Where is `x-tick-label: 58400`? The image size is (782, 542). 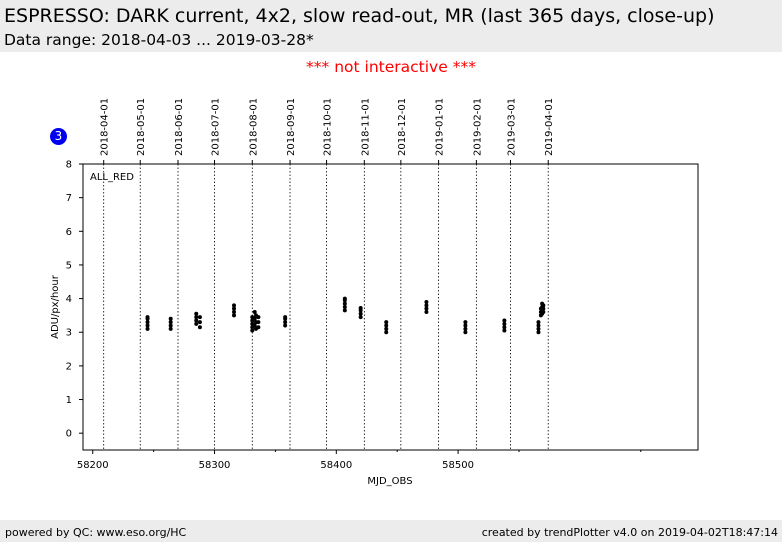
x-tick-label: 58400 is located at coordinates (336, 465).